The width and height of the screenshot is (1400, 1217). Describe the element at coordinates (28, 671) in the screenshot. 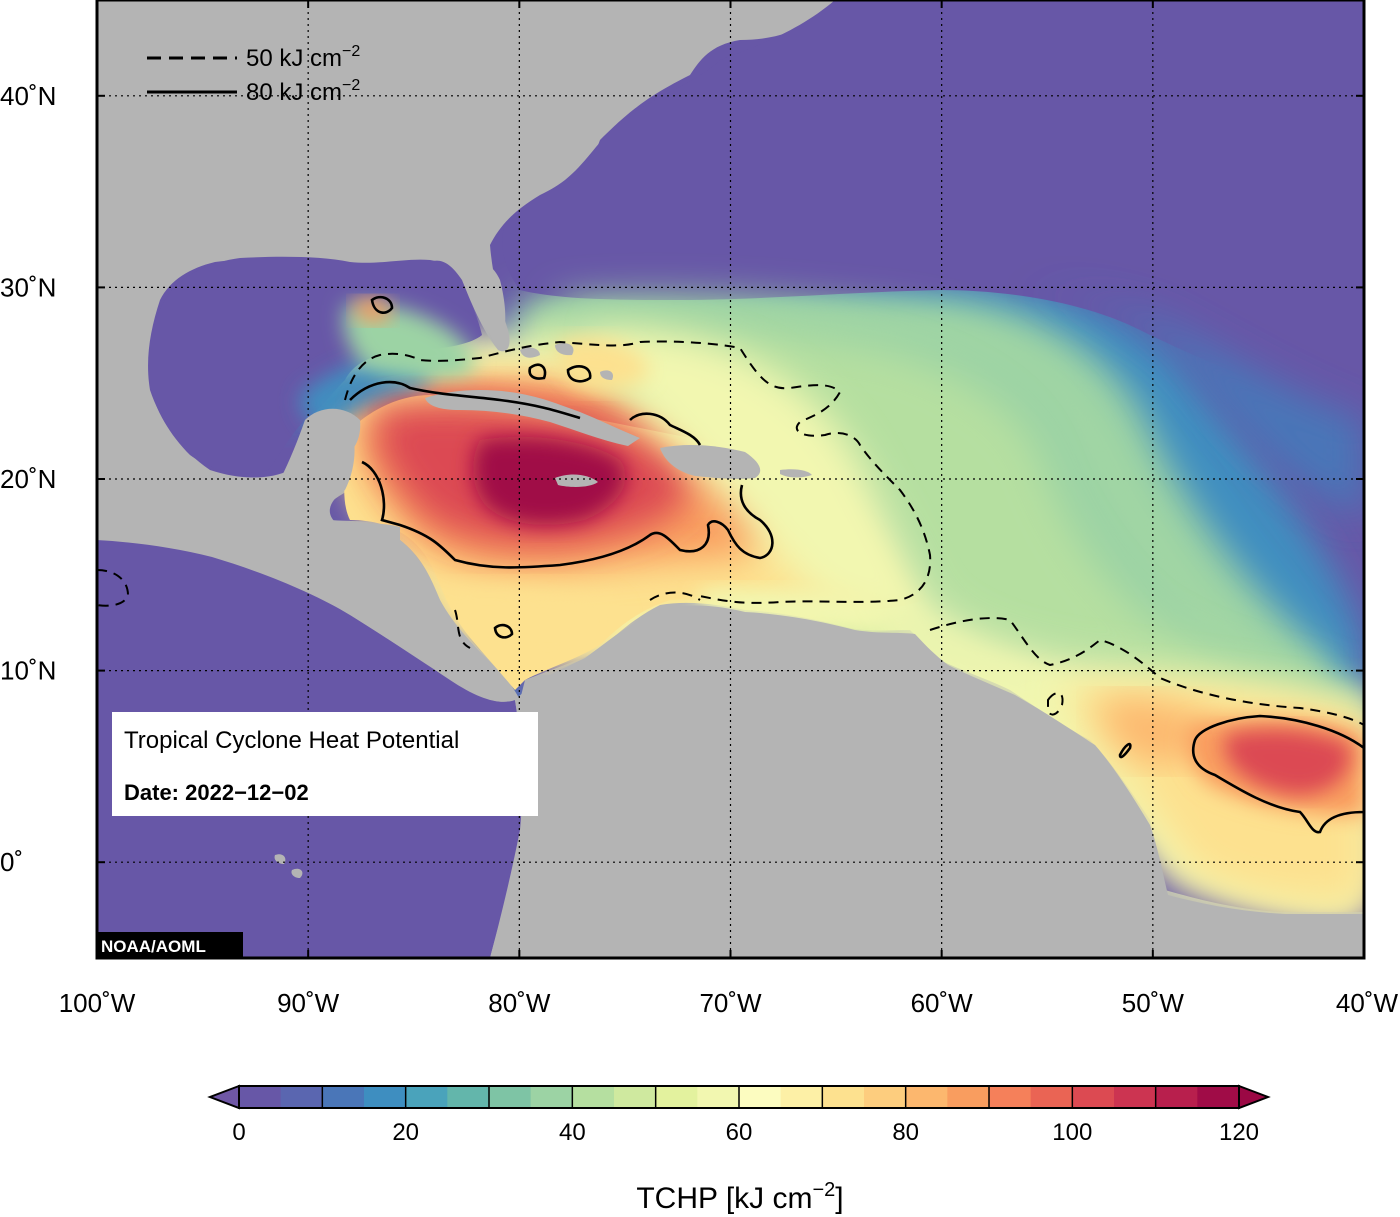

I see `lat-tick-label: 10˚N` at that location.